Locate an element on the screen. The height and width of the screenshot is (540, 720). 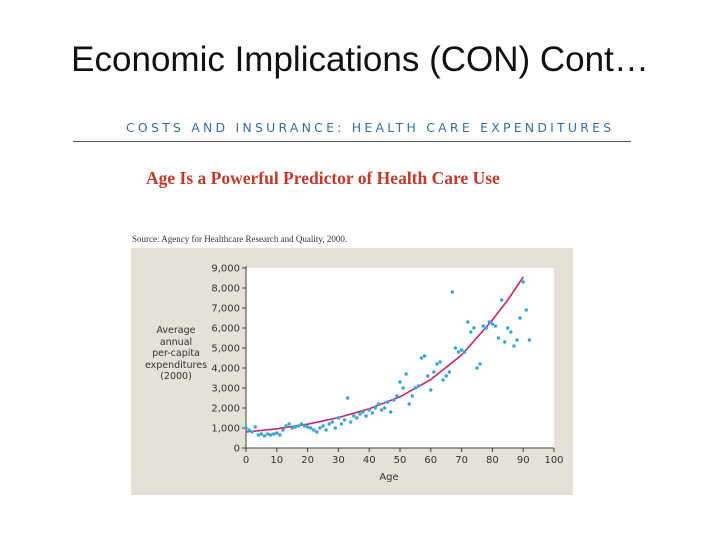
y-tick-label: 7,000 is located at coordinates (225, 309).